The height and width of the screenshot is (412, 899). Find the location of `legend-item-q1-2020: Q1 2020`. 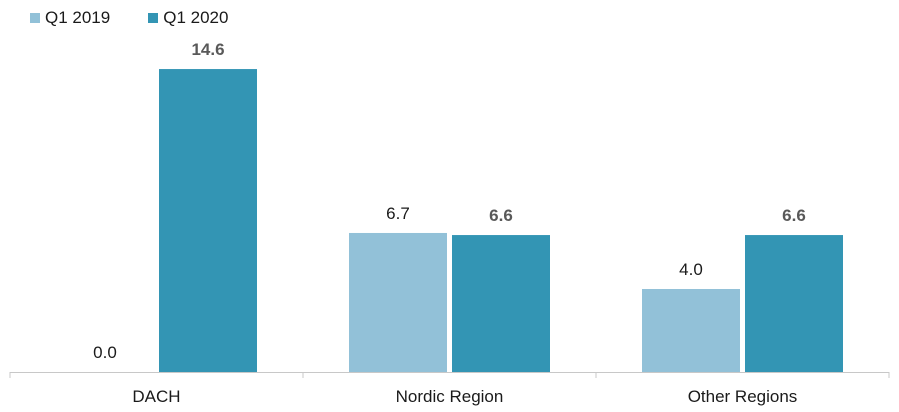

legend-item-q1-2020: Q1 2020 is located at coordinates (188, 18).